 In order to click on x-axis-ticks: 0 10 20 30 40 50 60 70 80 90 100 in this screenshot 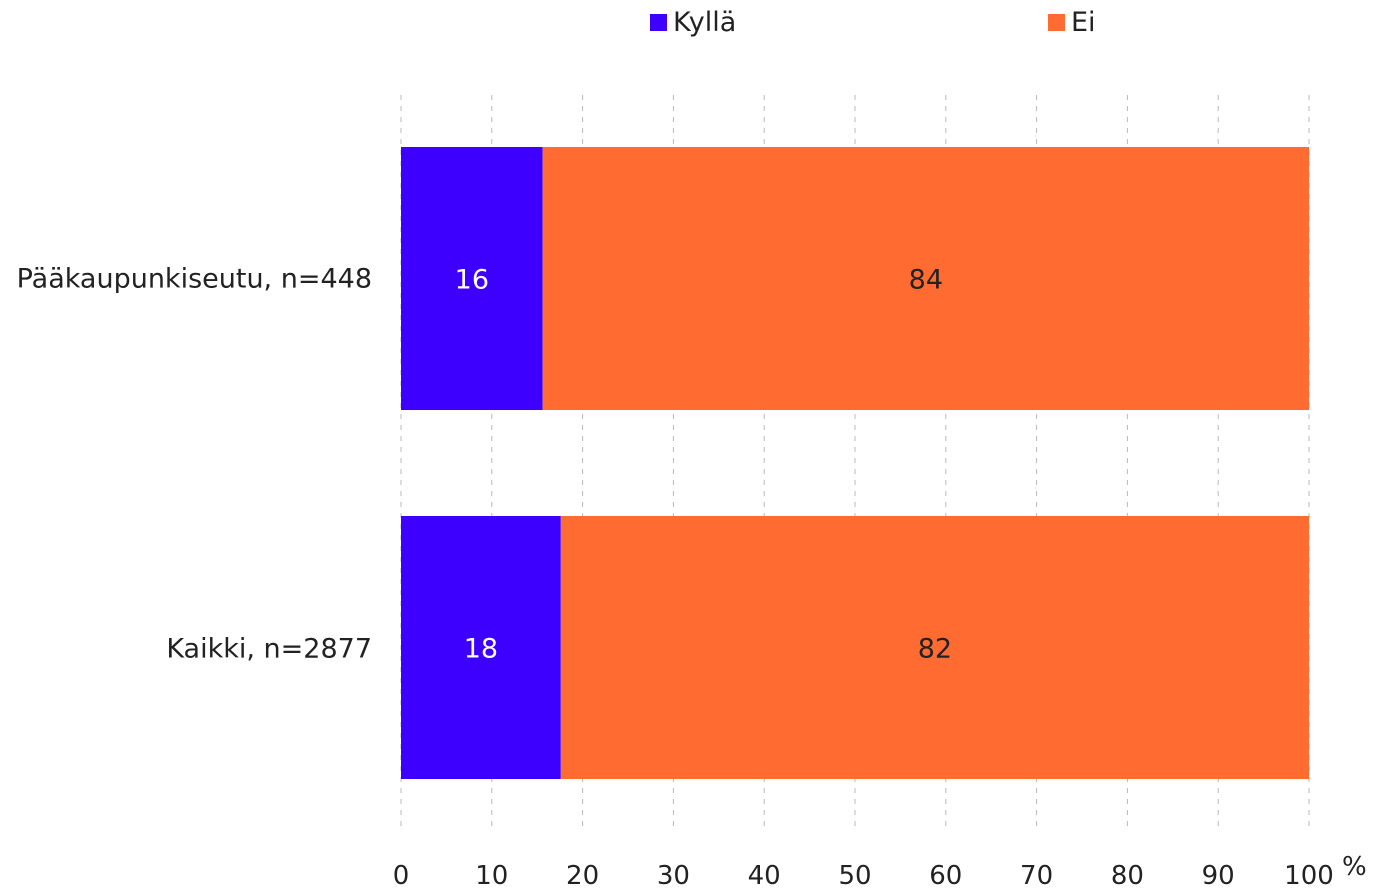, I will do `click(863, 875)`.